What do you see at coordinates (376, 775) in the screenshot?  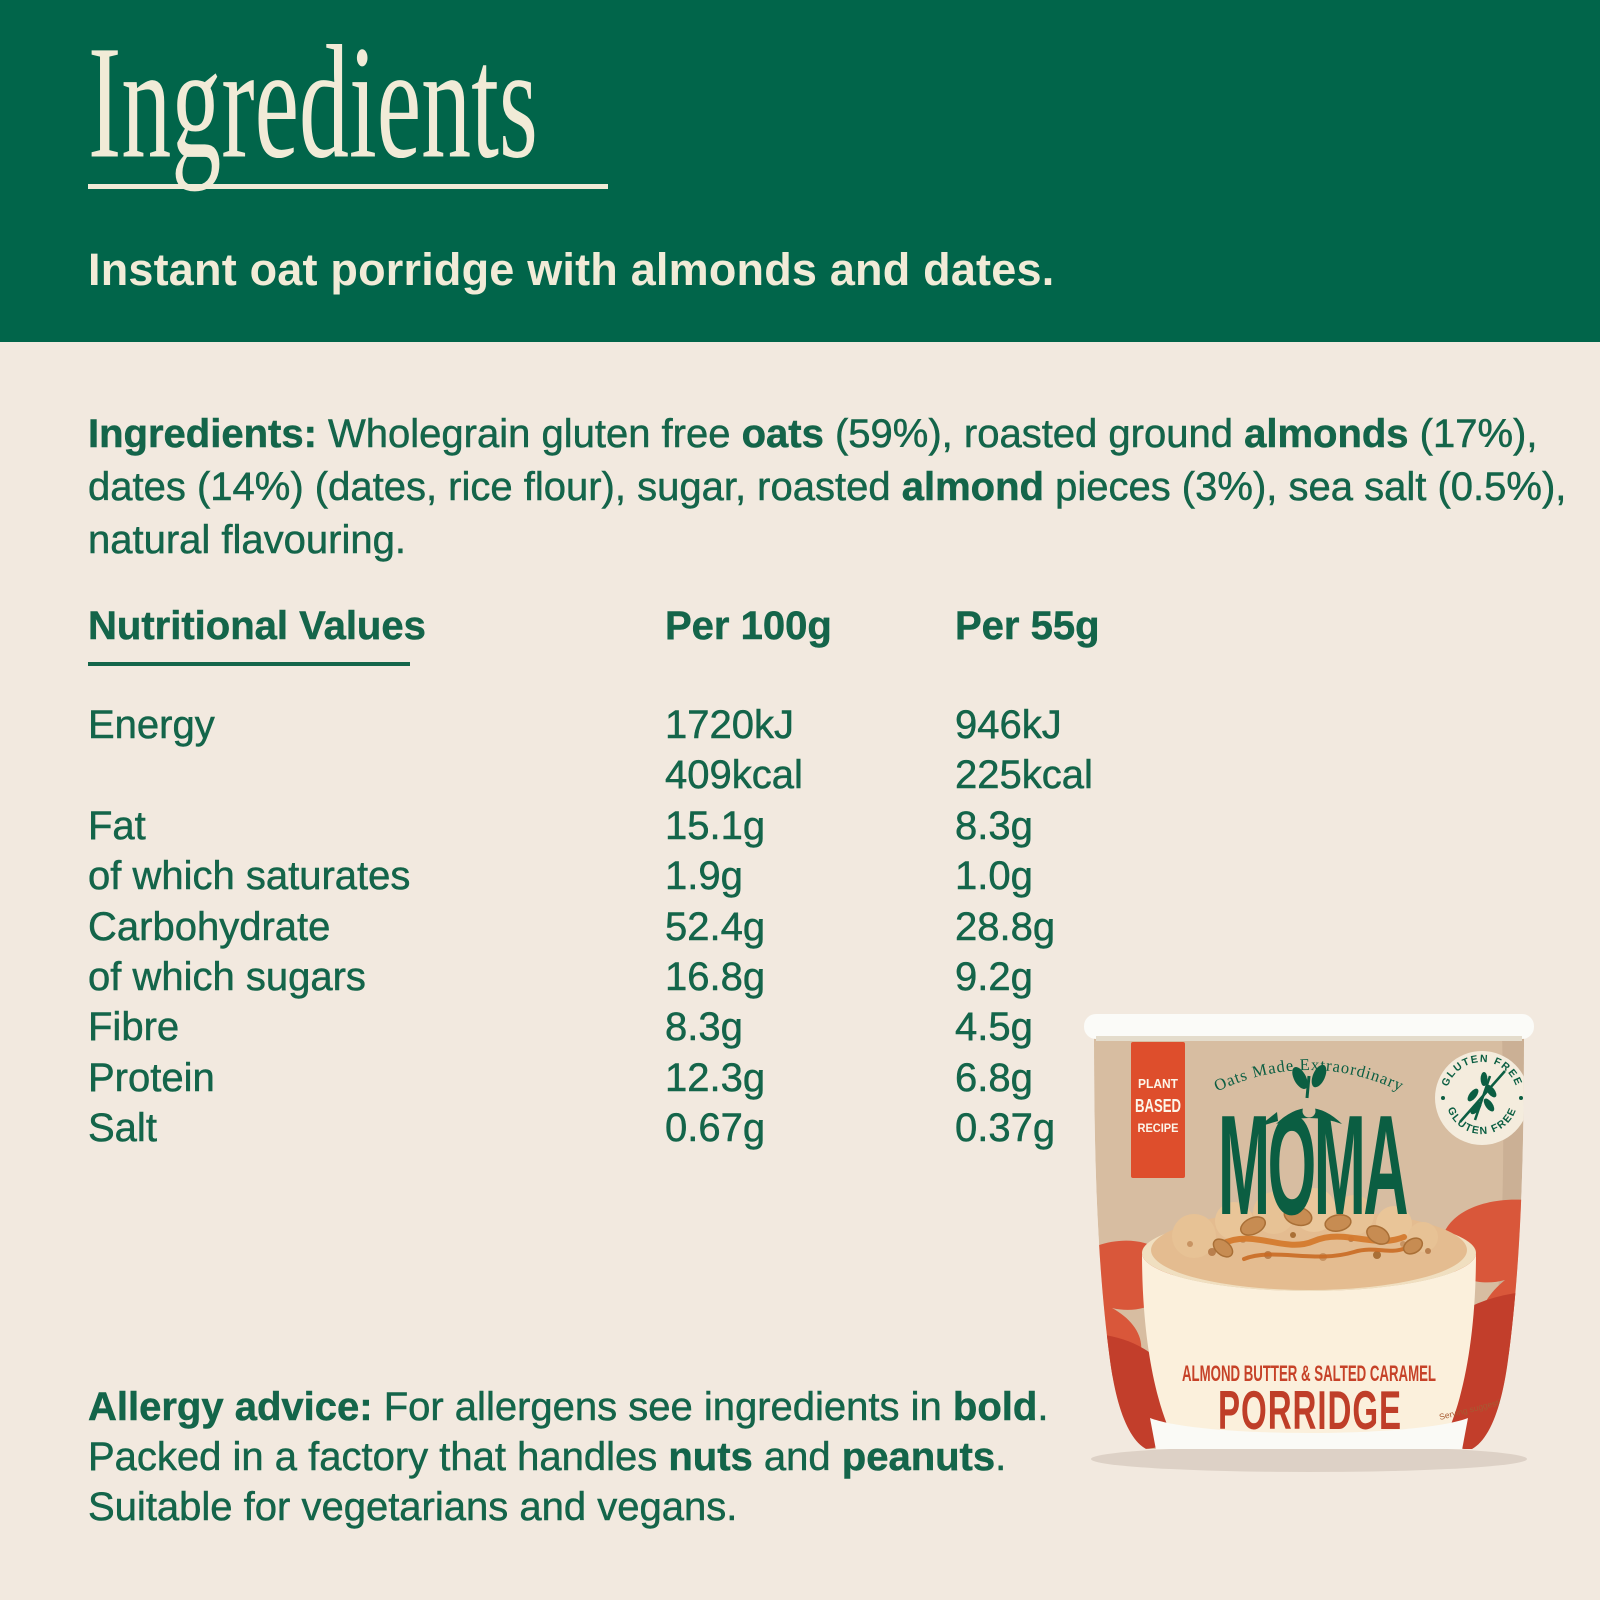 I see `row-label` at bounding box center [376, 775].